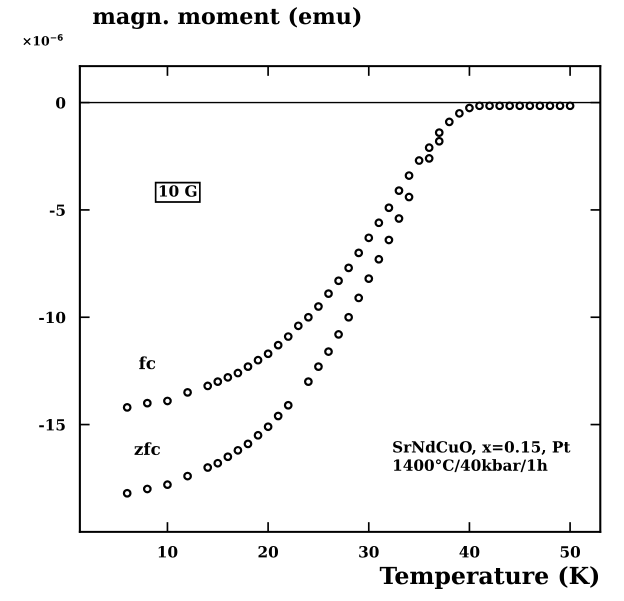  Describe the element at coordinates (147, 449) in the screenshot. I see `series-label: zfc` at that location.